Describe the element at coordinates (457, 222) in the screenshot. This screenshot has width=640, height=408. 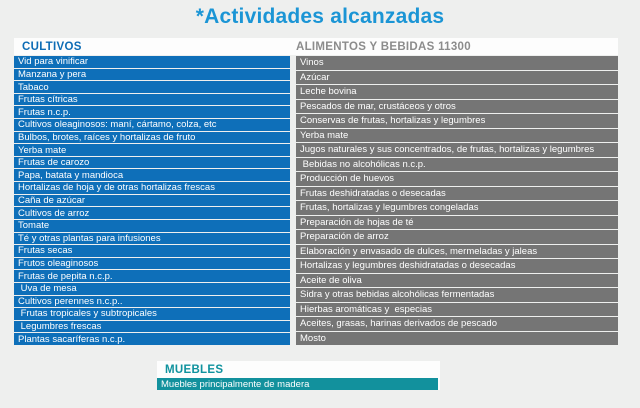
I see `alimentos-row: Preparación de hojas de té` at that location.